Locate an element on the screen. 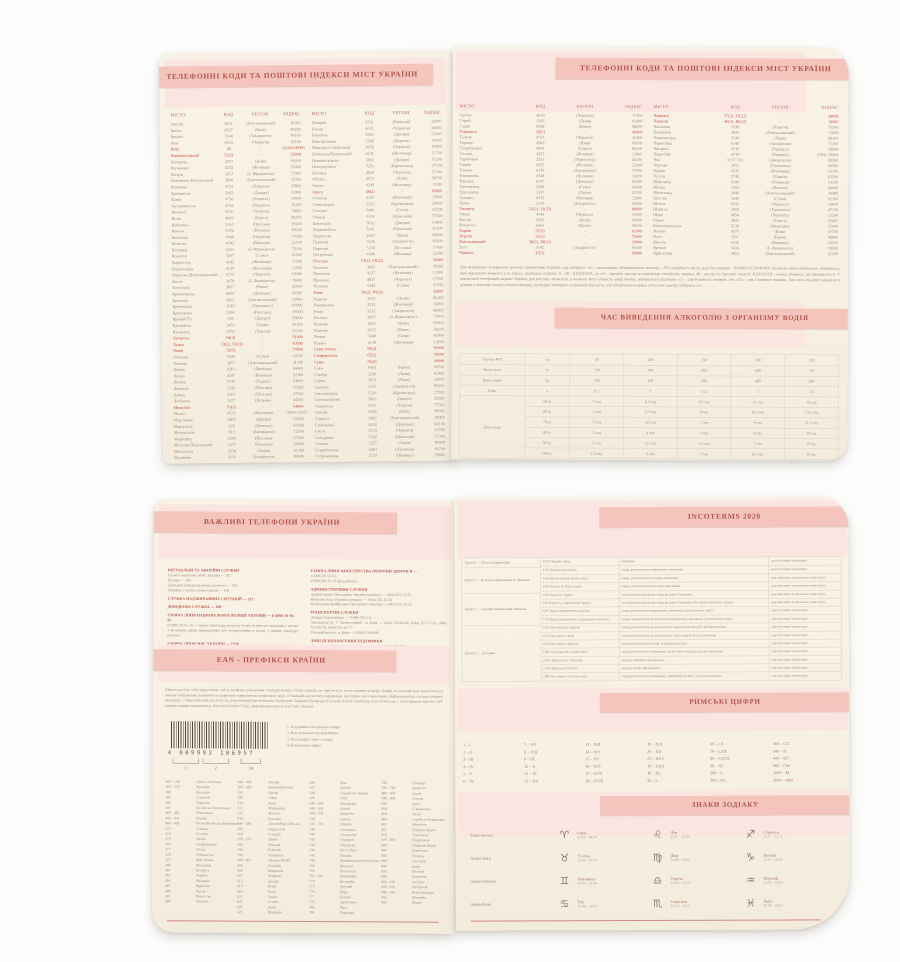 The image size is (900, 962). ean-row: 625 Йорданія is located at coordinates (272, 913).